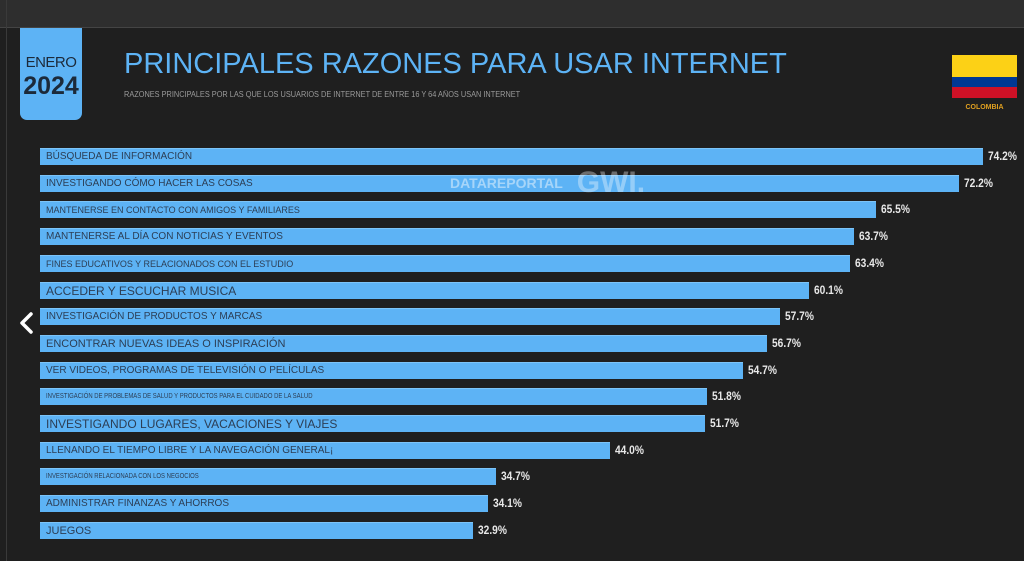  What do you see at coordinates (869, 262) in the screenshot?
I see `value-label: 63.4%` at bounding box center [869, 262].